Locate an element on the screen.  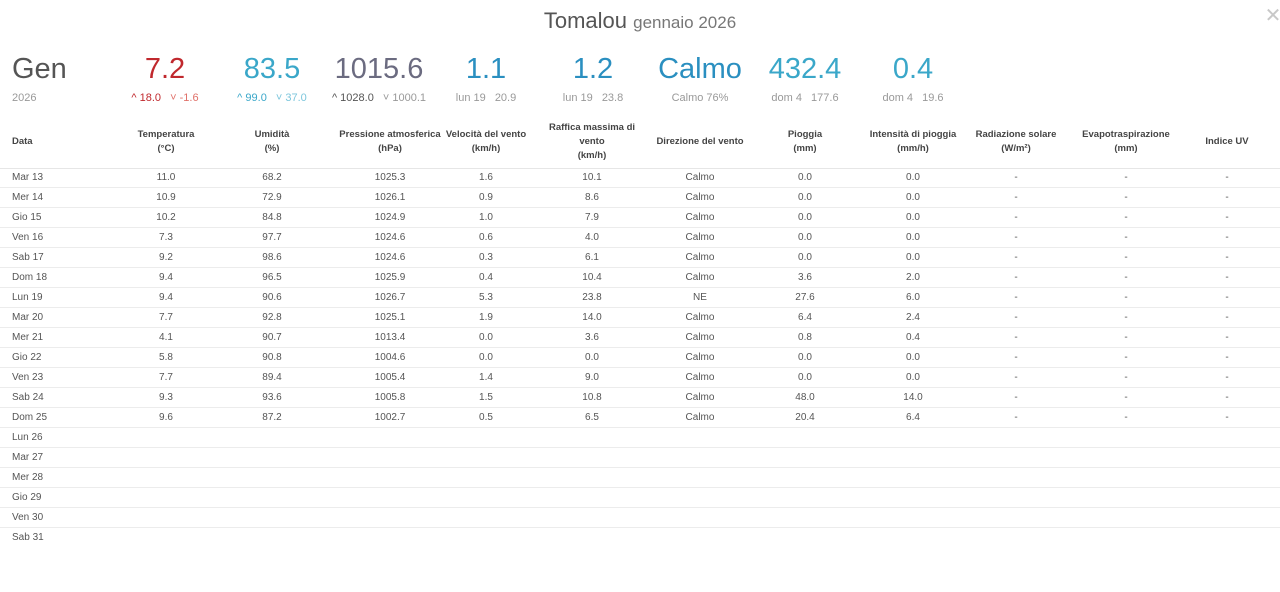
column-header-humidity: Umidità (%) is located at coordinates (272, 141).